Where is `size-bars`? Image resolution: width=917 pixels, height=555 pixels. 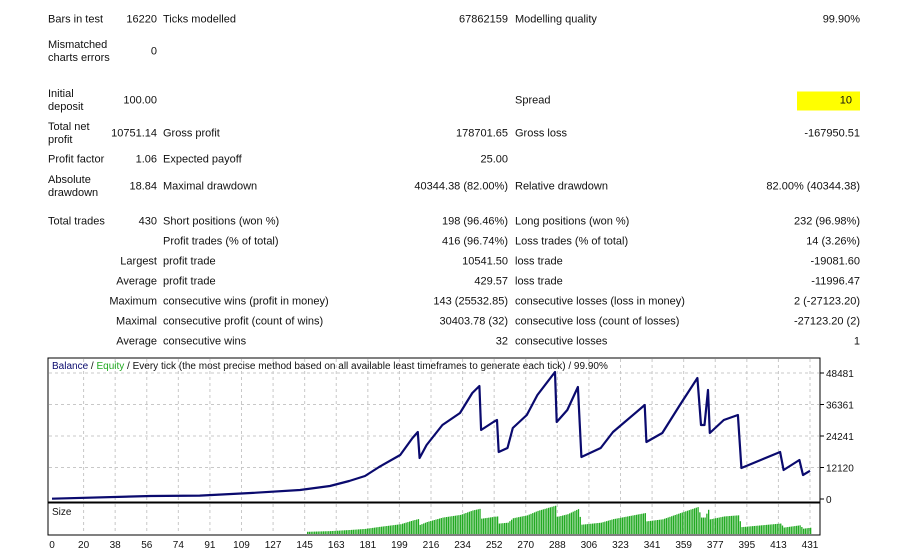 size-bars is located at coordinates (559, 519).